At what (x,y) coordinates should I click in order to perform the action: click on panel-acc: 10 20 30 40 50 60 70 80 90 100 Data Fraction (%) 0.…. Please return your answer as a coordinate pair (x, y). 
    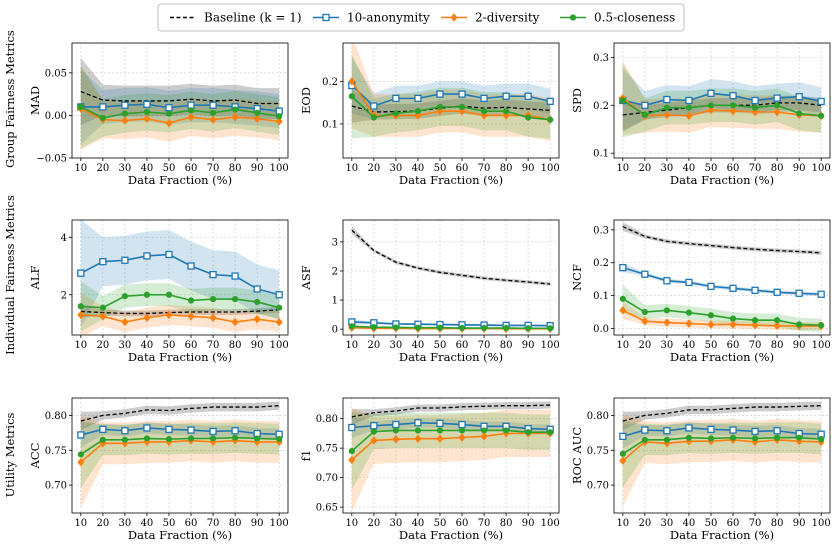
    Looking at the image, I should click on (158, 469).